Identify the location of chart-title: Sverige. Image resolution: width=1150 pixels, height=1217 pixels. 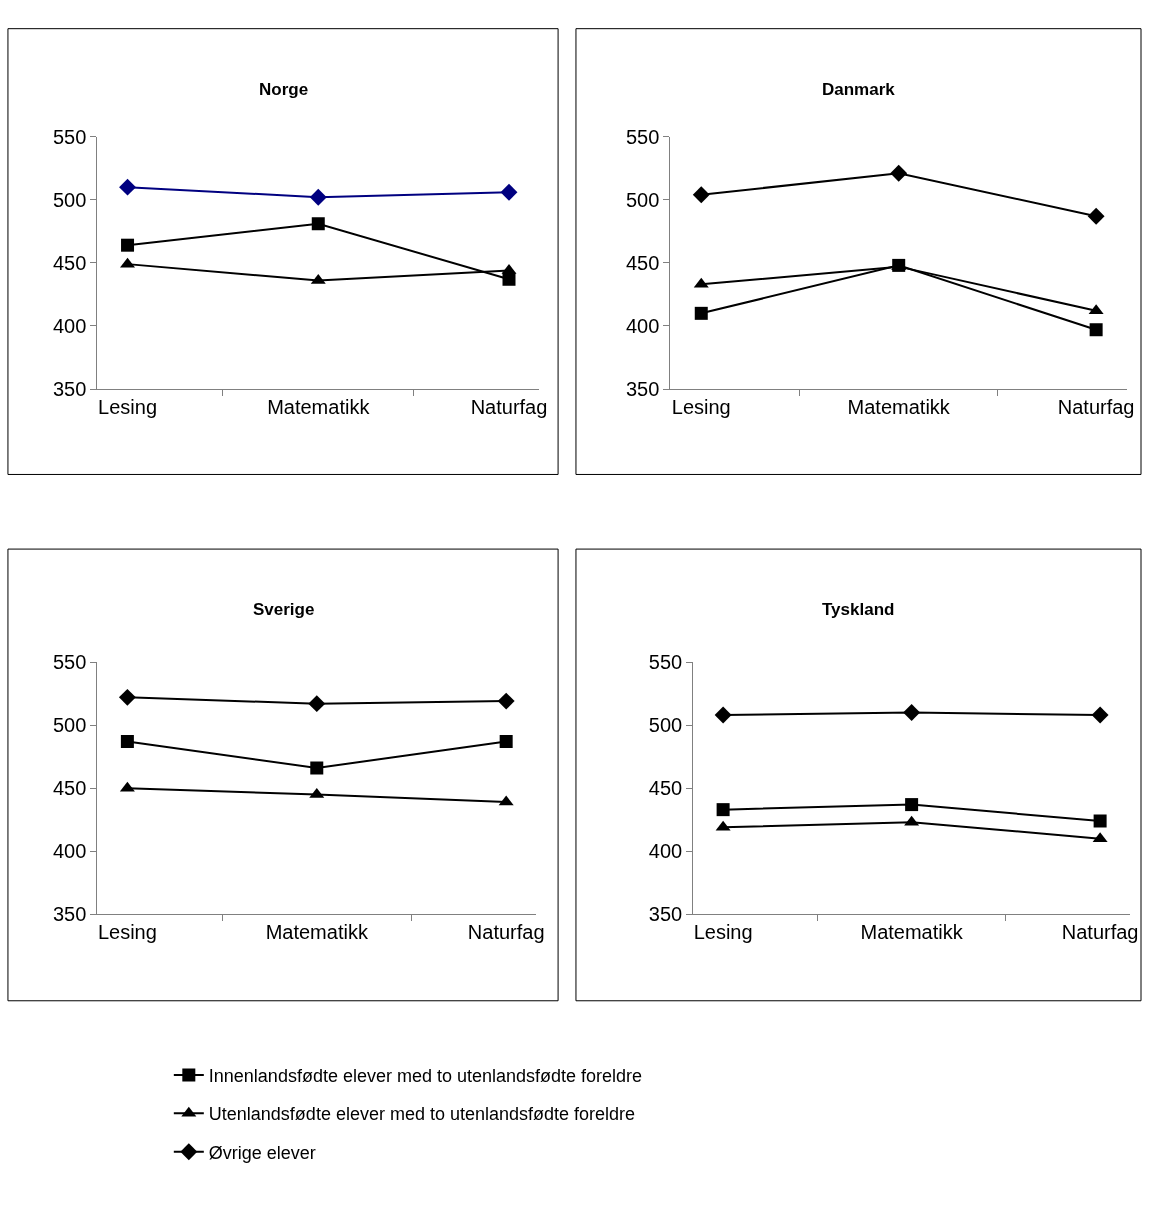
(284, 609).